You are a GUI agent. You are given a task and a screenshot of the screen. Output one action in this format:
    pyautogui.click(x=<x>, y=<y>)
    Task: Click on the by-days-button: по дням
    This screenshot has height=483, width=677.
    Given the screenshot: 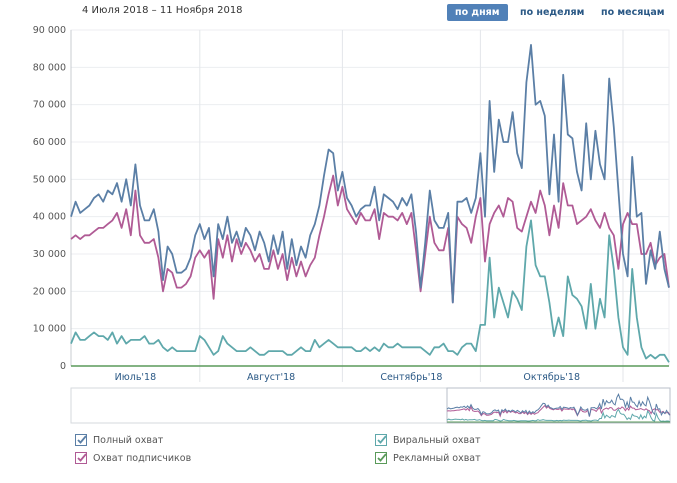 What is the action you would take?
    pyautogui.click(x=477, y=12)
    